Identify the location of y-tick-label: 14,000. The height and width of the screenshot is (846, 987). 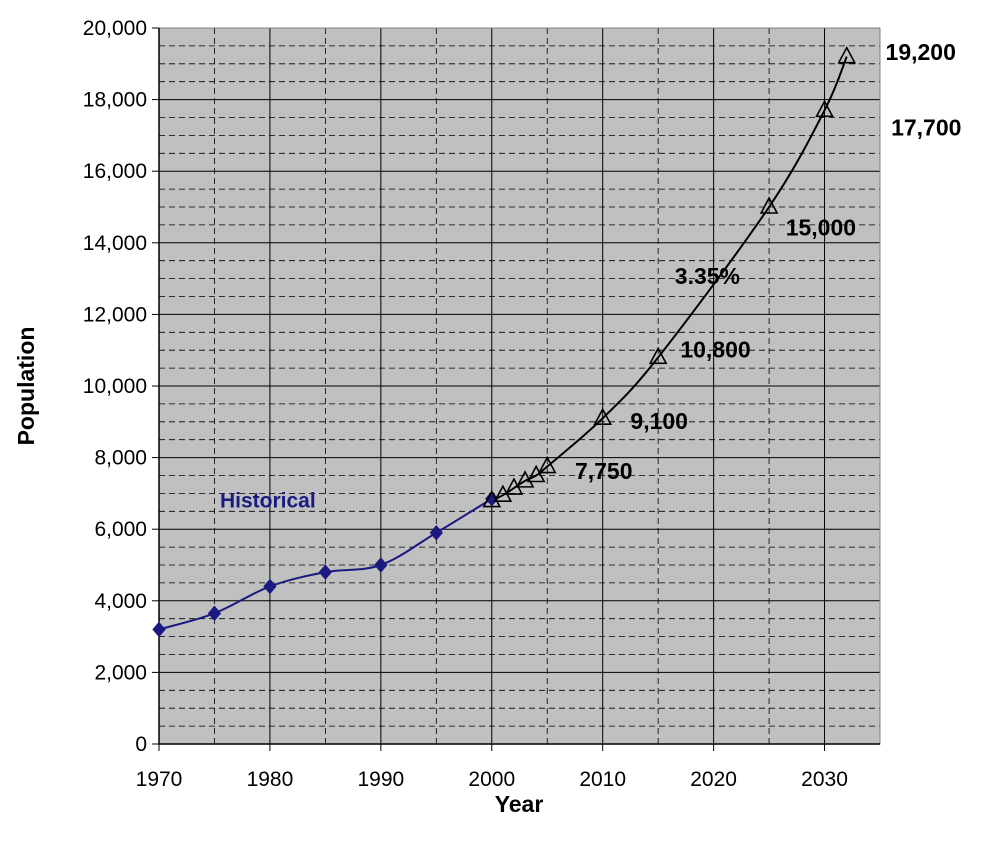
(115, 243).